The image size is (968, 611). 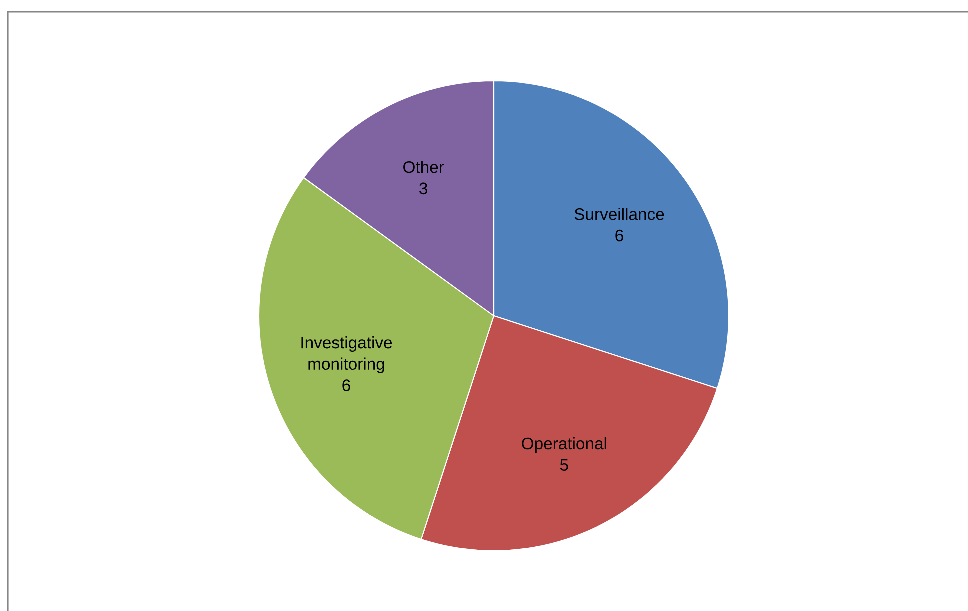 What do you see at coordinates (619, 214) in the screenshot?
I see `slice-label: Surveillance` at bounding box center [619, 214].